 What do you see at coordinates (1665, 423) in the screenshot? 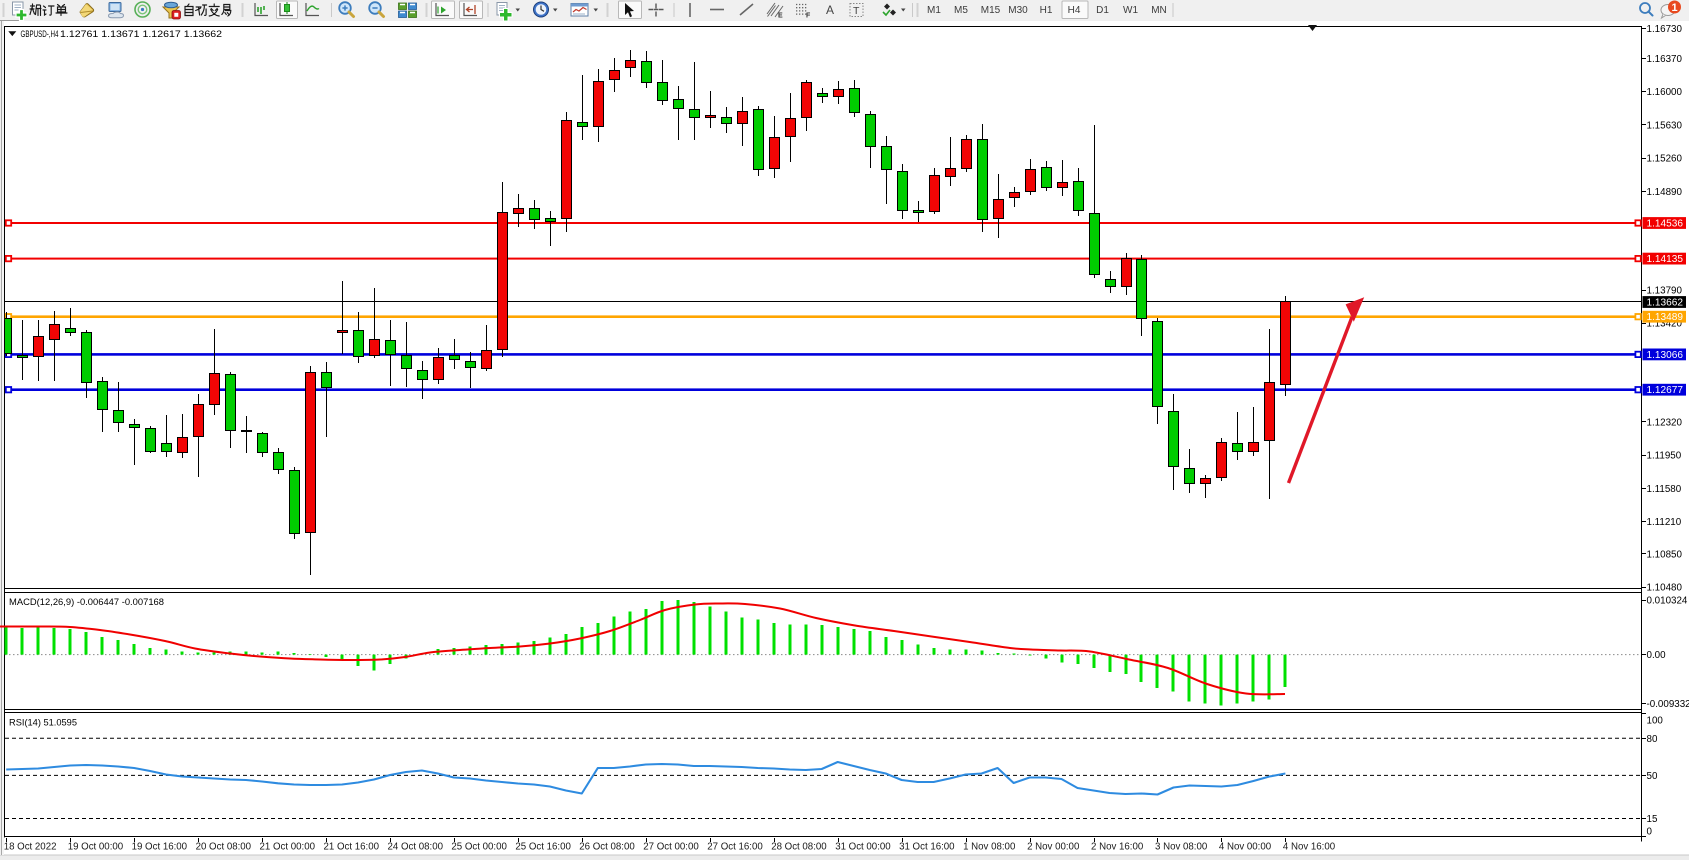
I see `svg-text: 1.12320` at bounding box center [1665, 423].